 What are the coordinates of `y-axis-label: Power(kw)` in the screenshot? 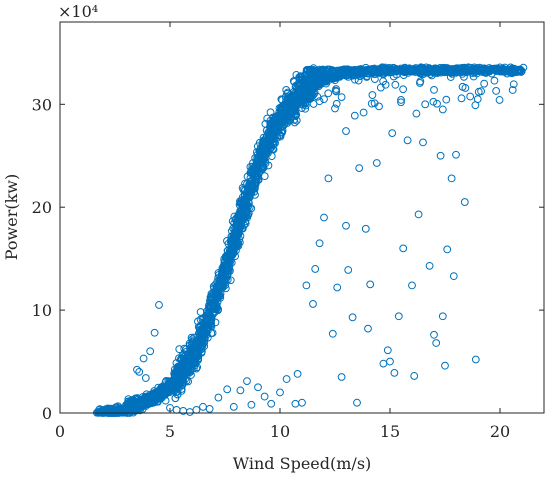 It's located at (11, 217).